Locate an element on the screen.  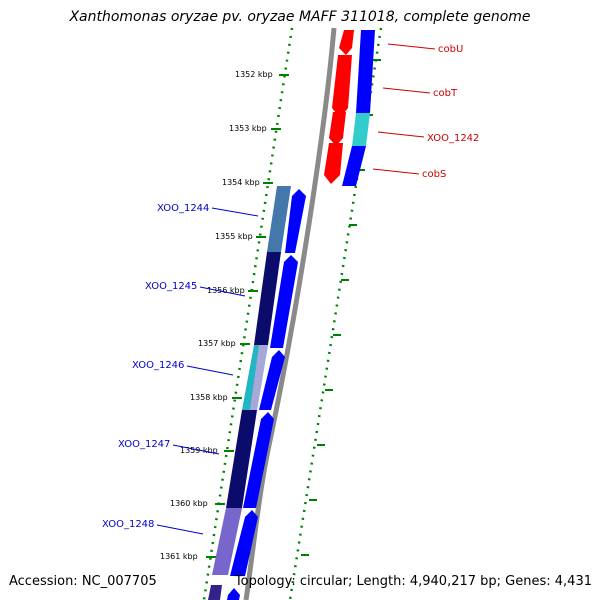
gene-block-XOO_1242-forward is located at coordinates (361, 129).